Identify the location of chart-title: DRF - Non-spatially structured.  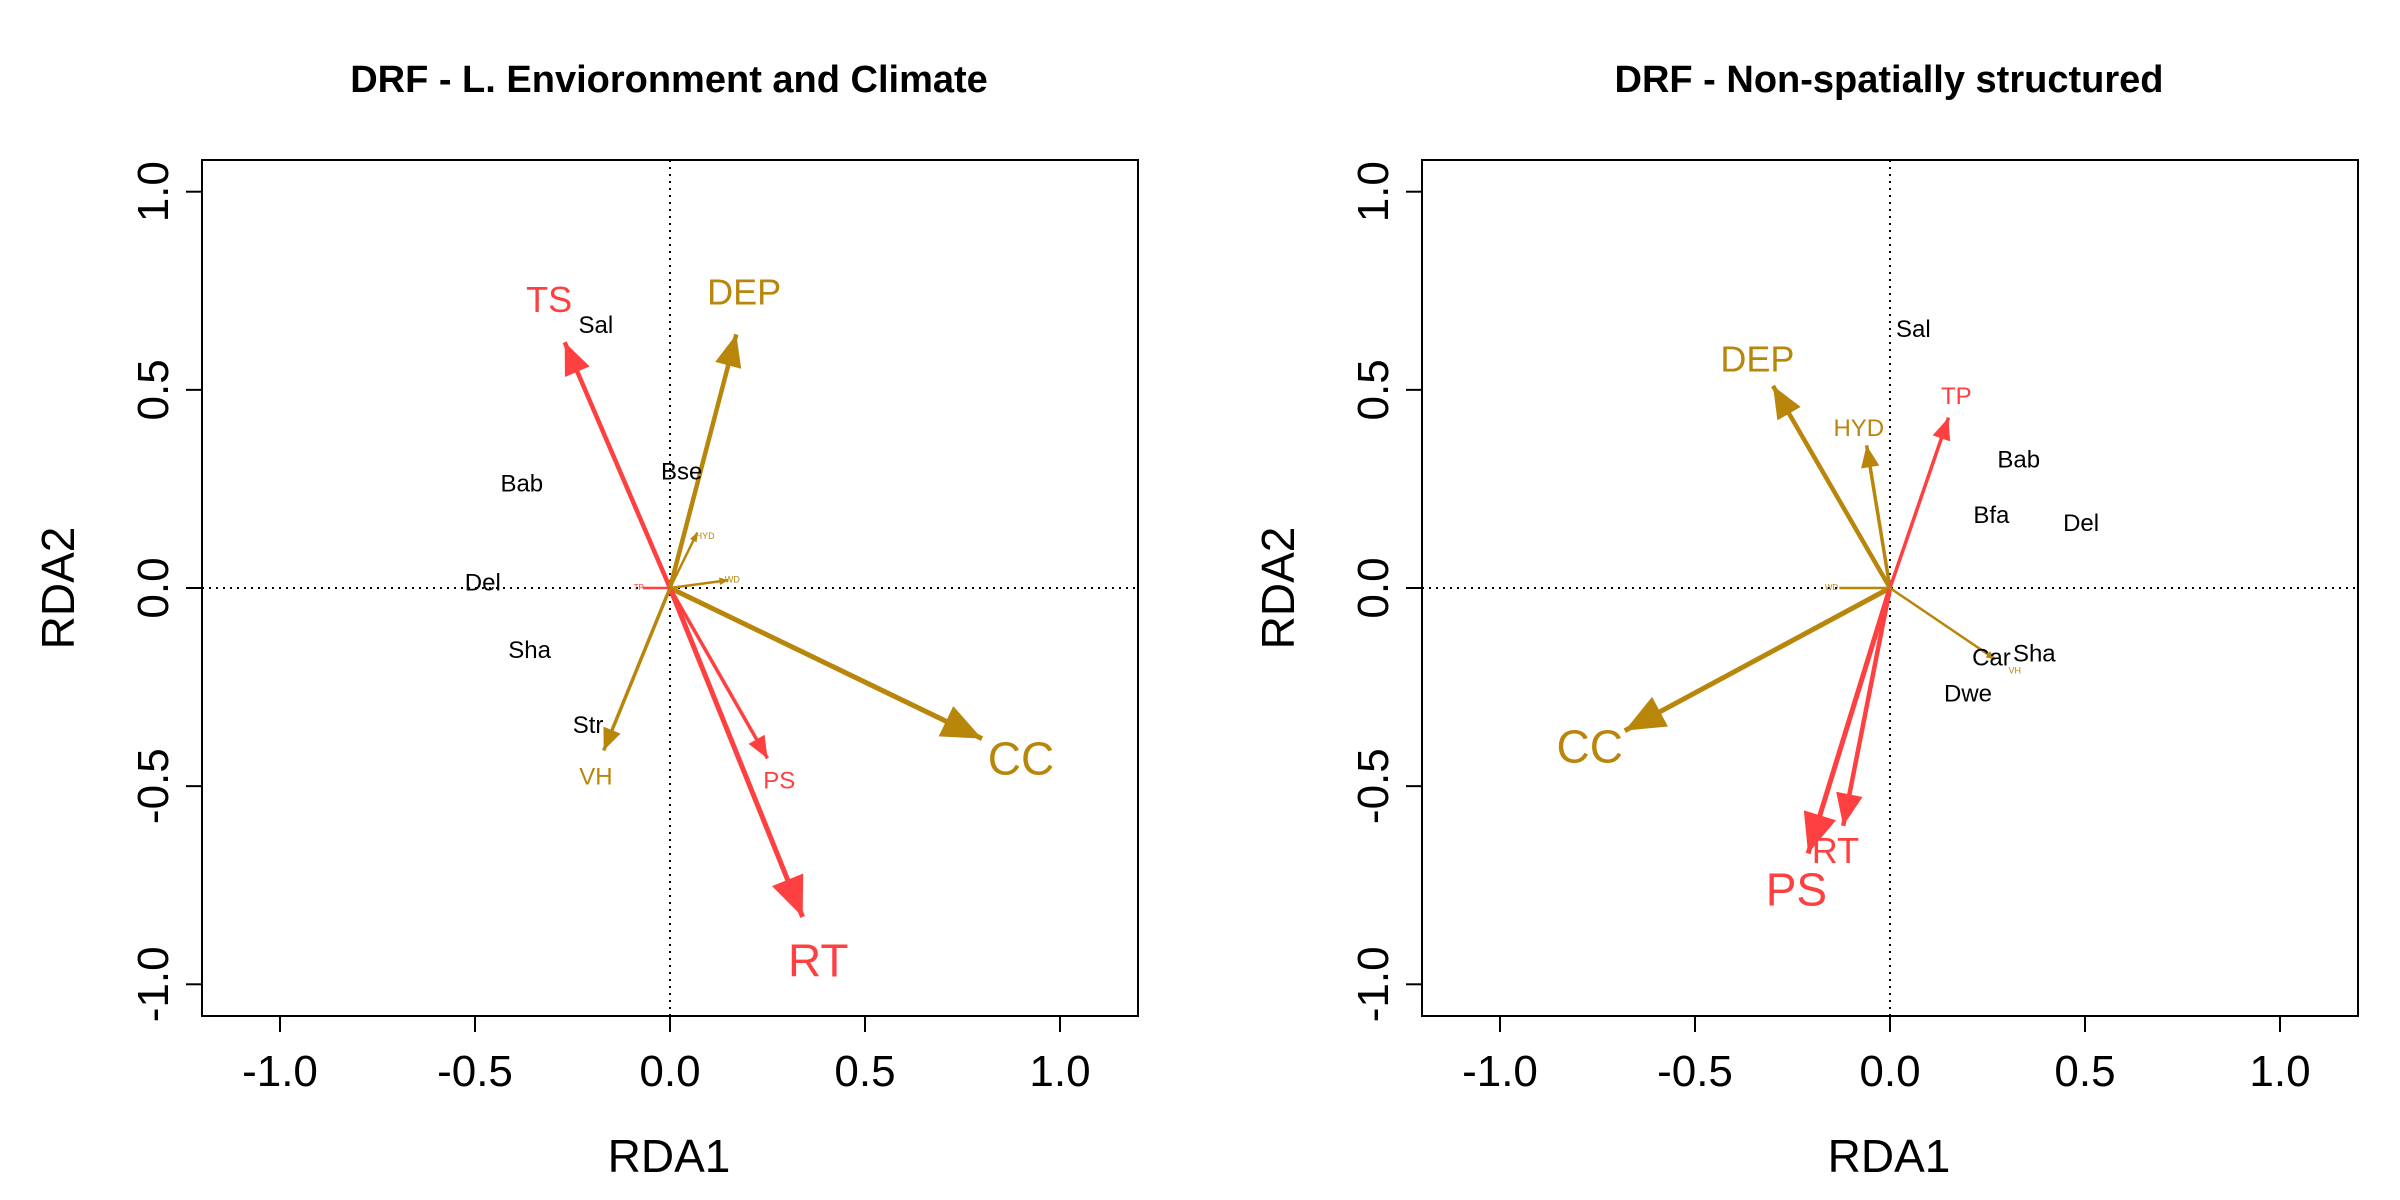
(1889, 80).